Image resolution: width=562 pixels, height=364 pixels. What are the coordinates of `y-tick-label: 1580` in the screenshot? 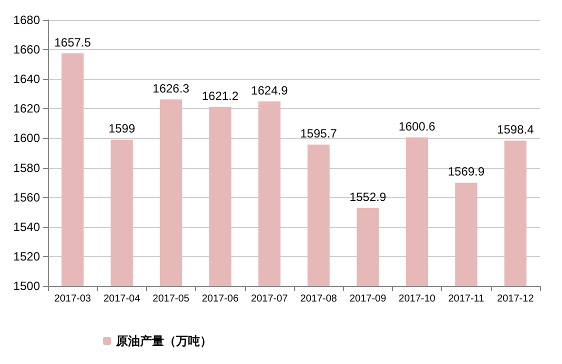 It's located at (26, 167).